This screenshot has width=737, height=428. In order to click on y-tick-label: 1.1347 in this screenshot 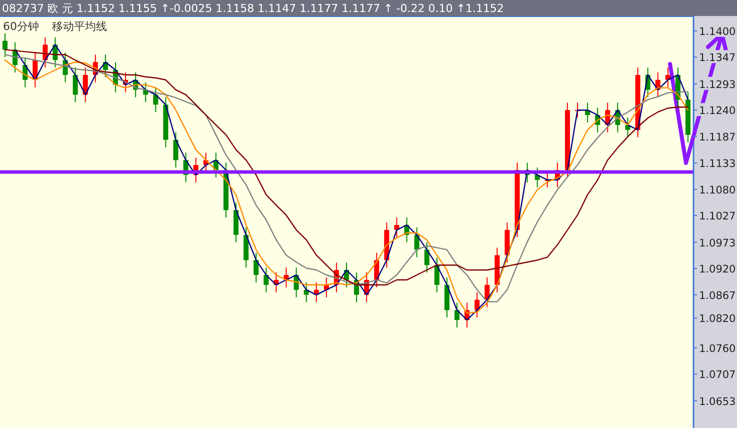, I will do `click(717, 58)`.